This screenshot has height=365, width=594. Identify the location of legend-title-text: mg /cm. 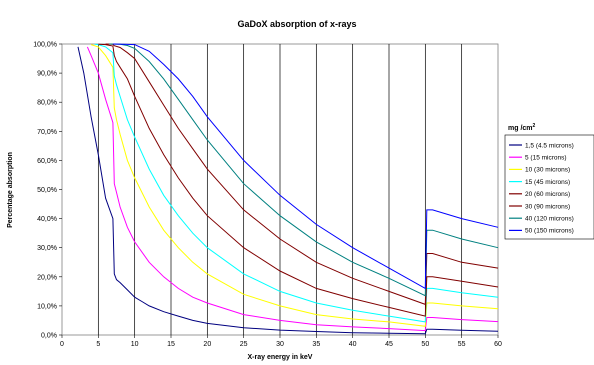
(520, 128).